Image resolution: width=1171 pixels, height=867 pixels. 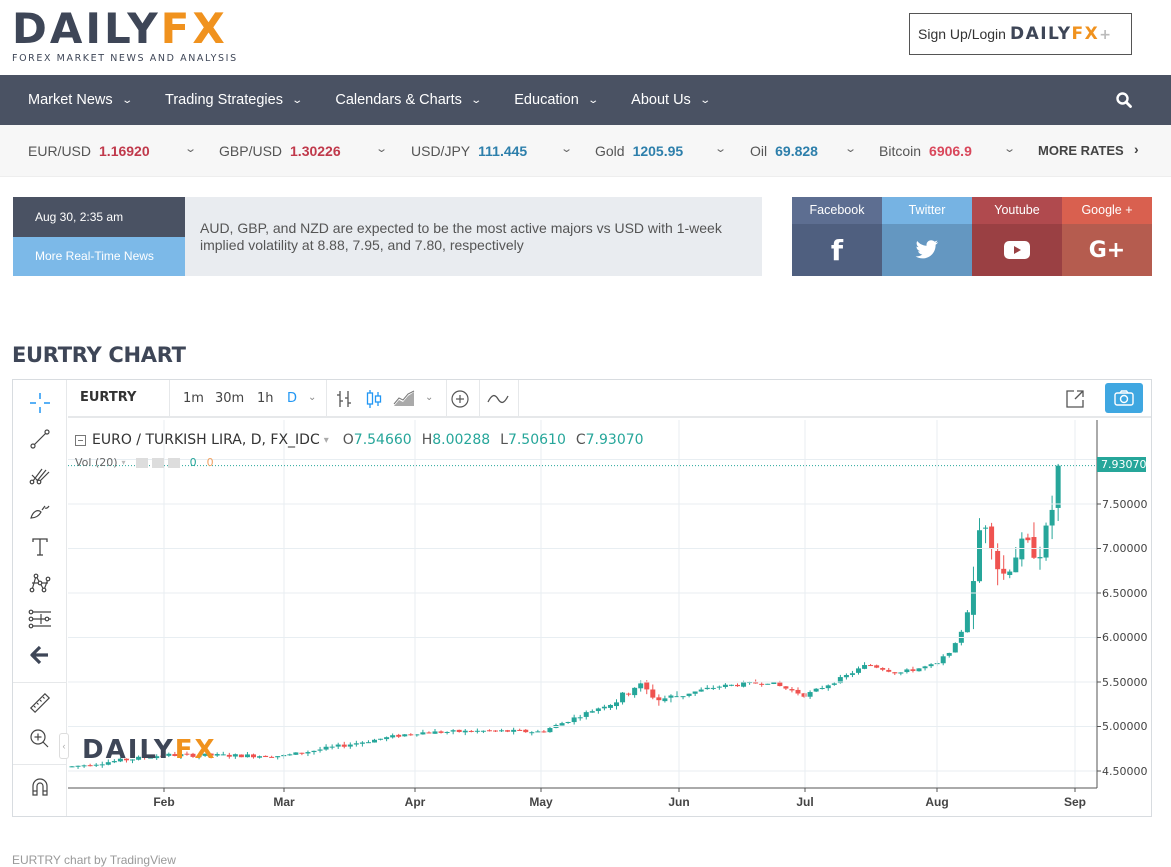 I want to click on facebook-button: Facebook f, so click(x=837, y=236).